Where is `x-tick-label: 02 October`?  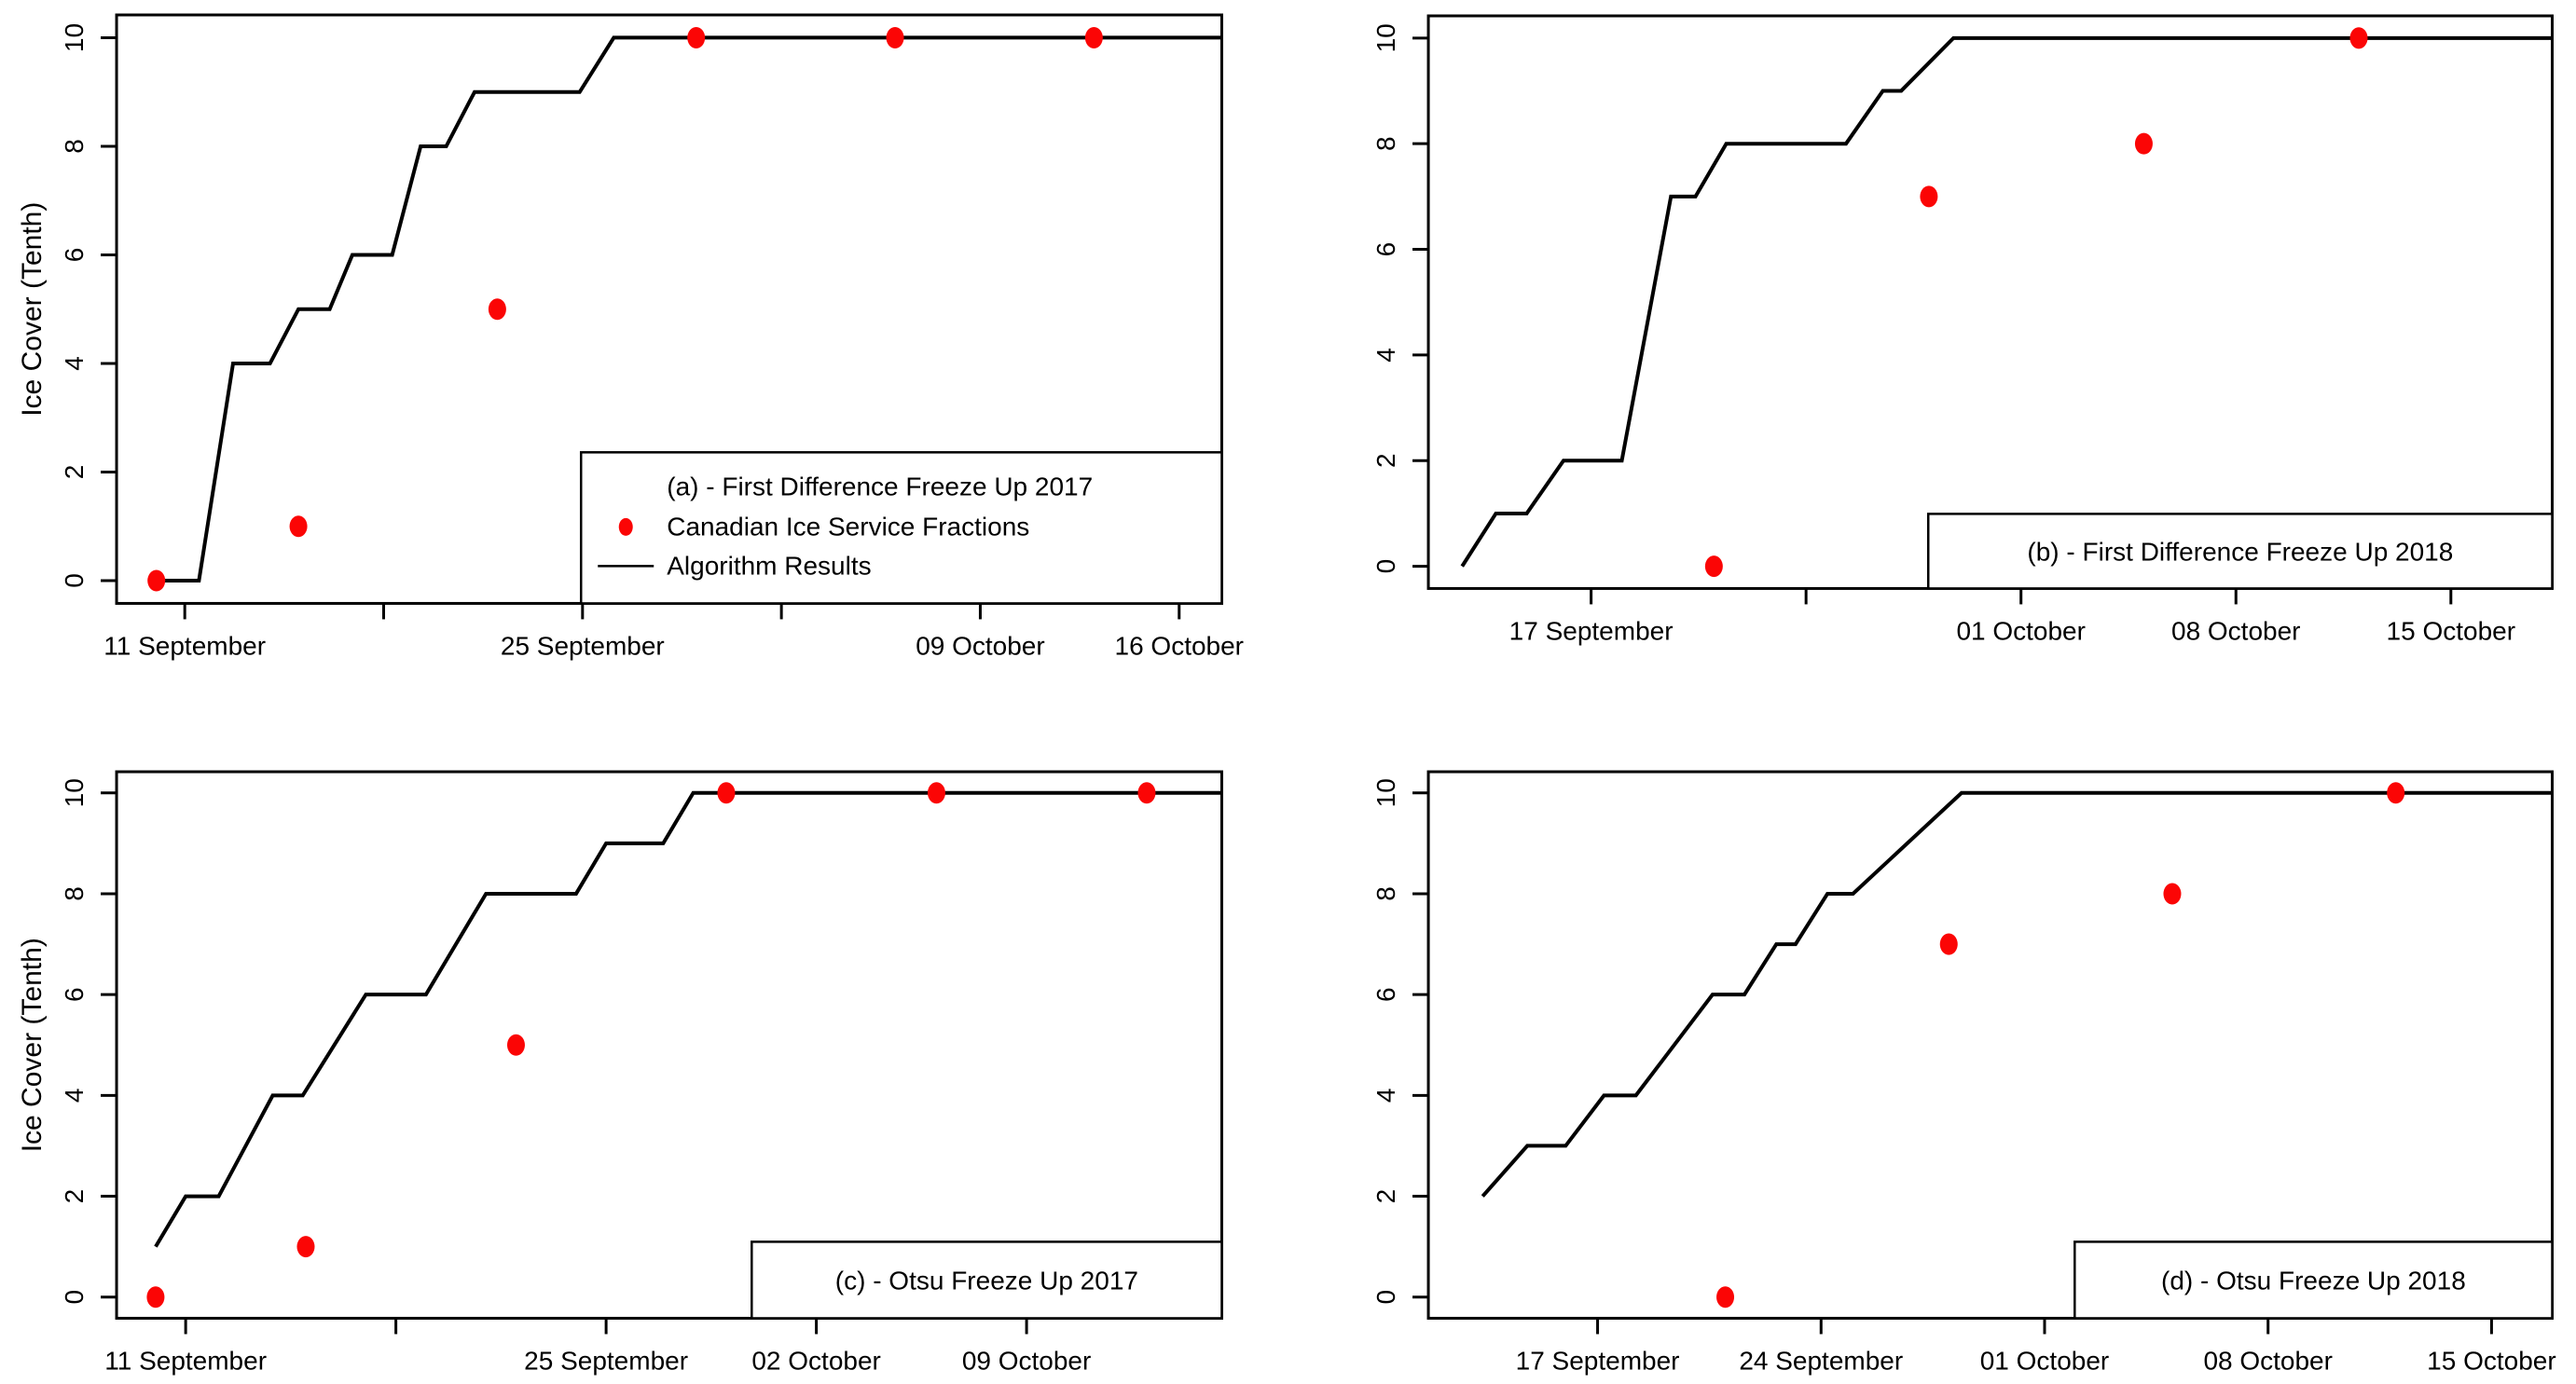 x-tick-label: 02 October is located at coordinates (816, 1360).